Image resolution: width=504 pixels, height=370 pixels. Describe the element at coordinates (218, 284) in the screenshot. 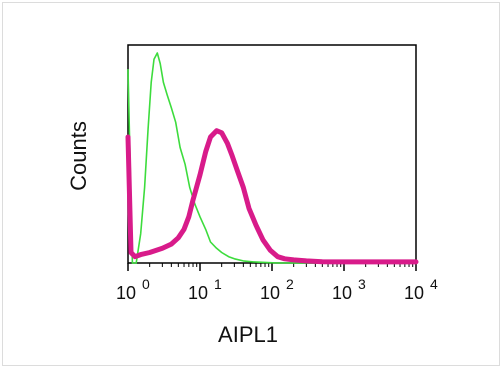

I see `x-tick-exponent: 1` at that location.